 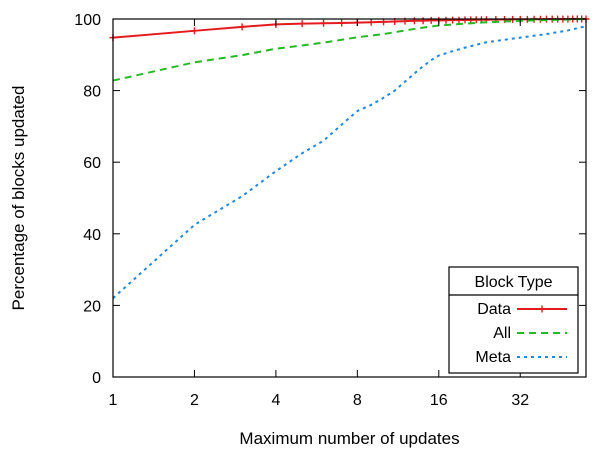 I want to click on y-axis-title: Percentage of blocks updated, so click(x=18, y=198).